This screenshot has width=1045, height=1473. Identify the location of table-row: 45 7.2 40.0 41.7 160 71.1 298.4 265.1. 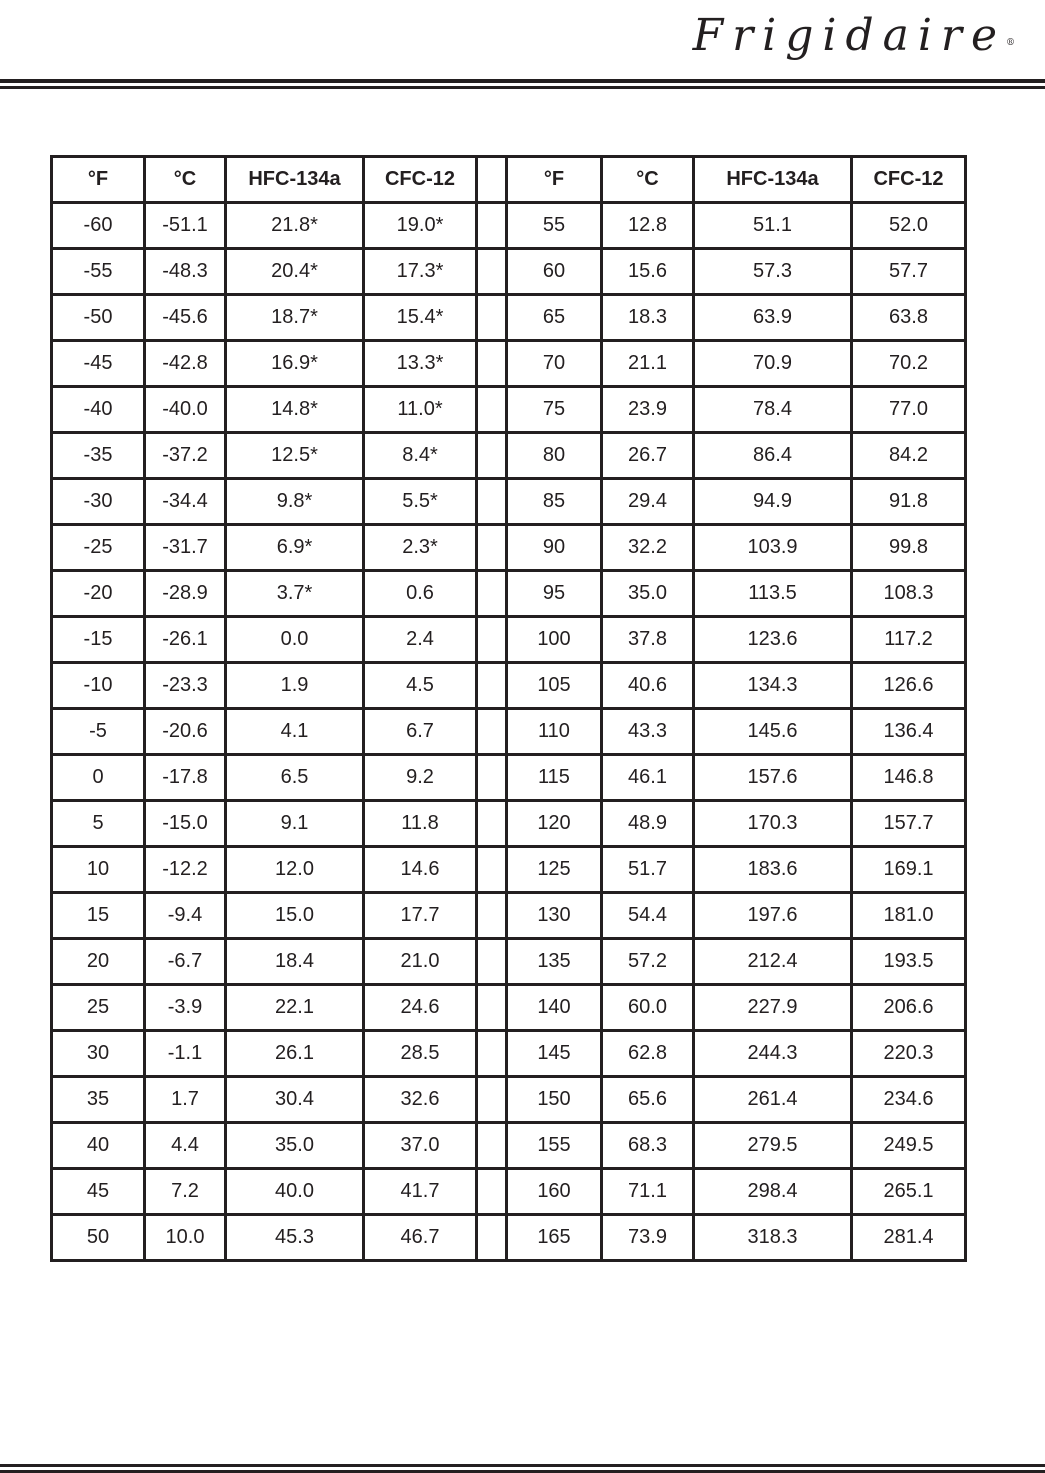
(508, 1191).